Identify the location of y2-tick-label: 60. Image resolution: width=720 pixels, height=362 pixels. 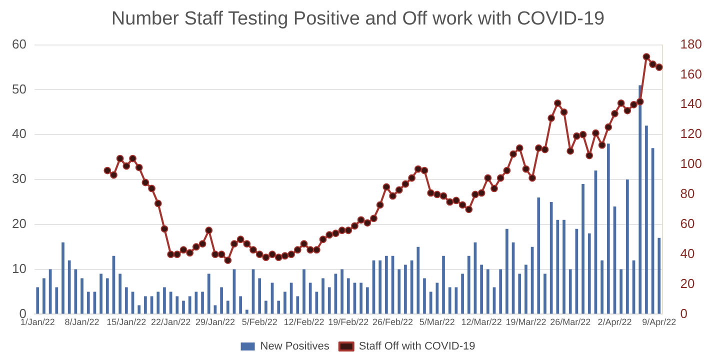
(687, 223).